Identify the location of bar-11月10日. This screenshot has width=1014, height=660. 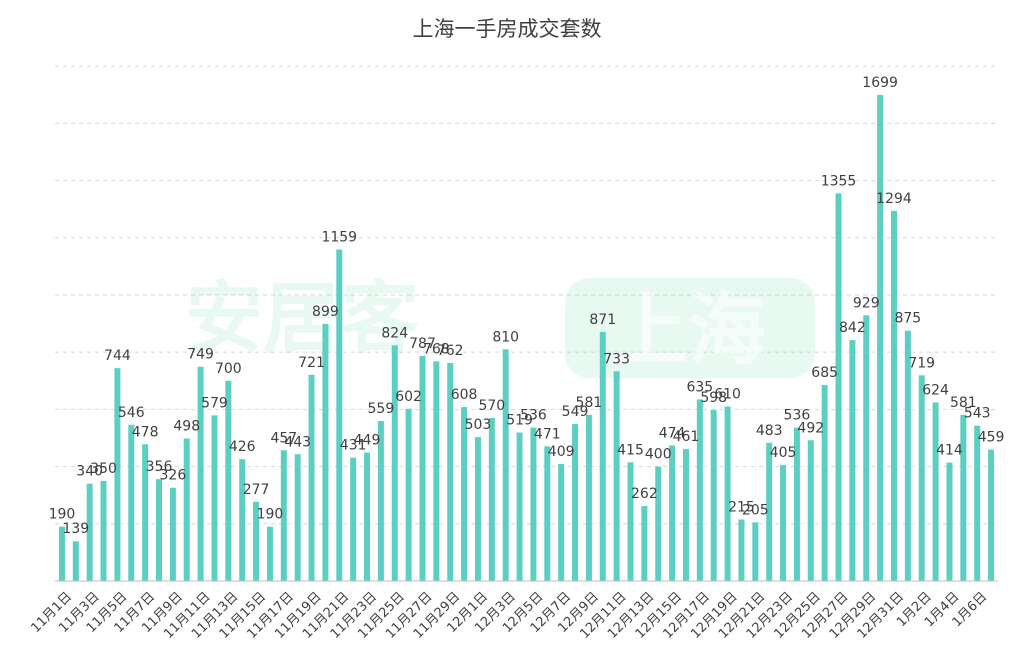
(186, 509).